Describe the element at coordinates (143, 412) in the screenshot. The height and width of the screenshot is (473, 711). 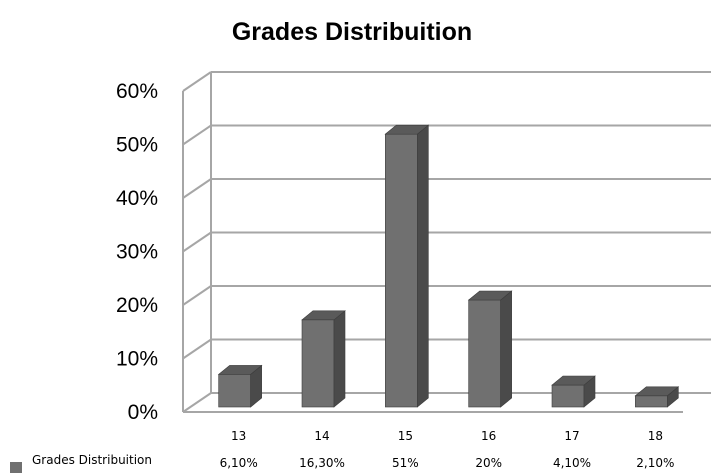
I see `y-tick-label: 0%` at that location.